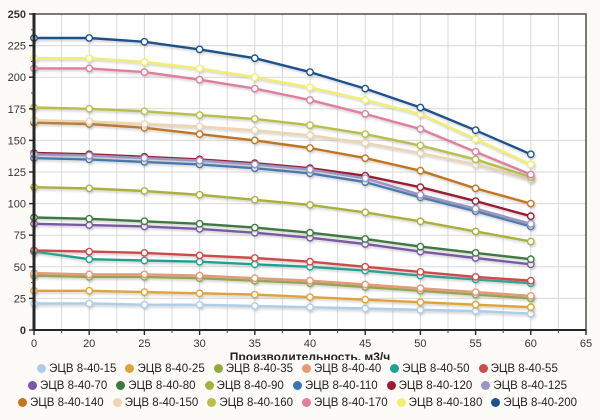 The image size is (600, 420). Describe the element at coordinates (73, 386) in the screenshot. I see `legend-item-label: ЭЦВ 8-40-70` at that location.